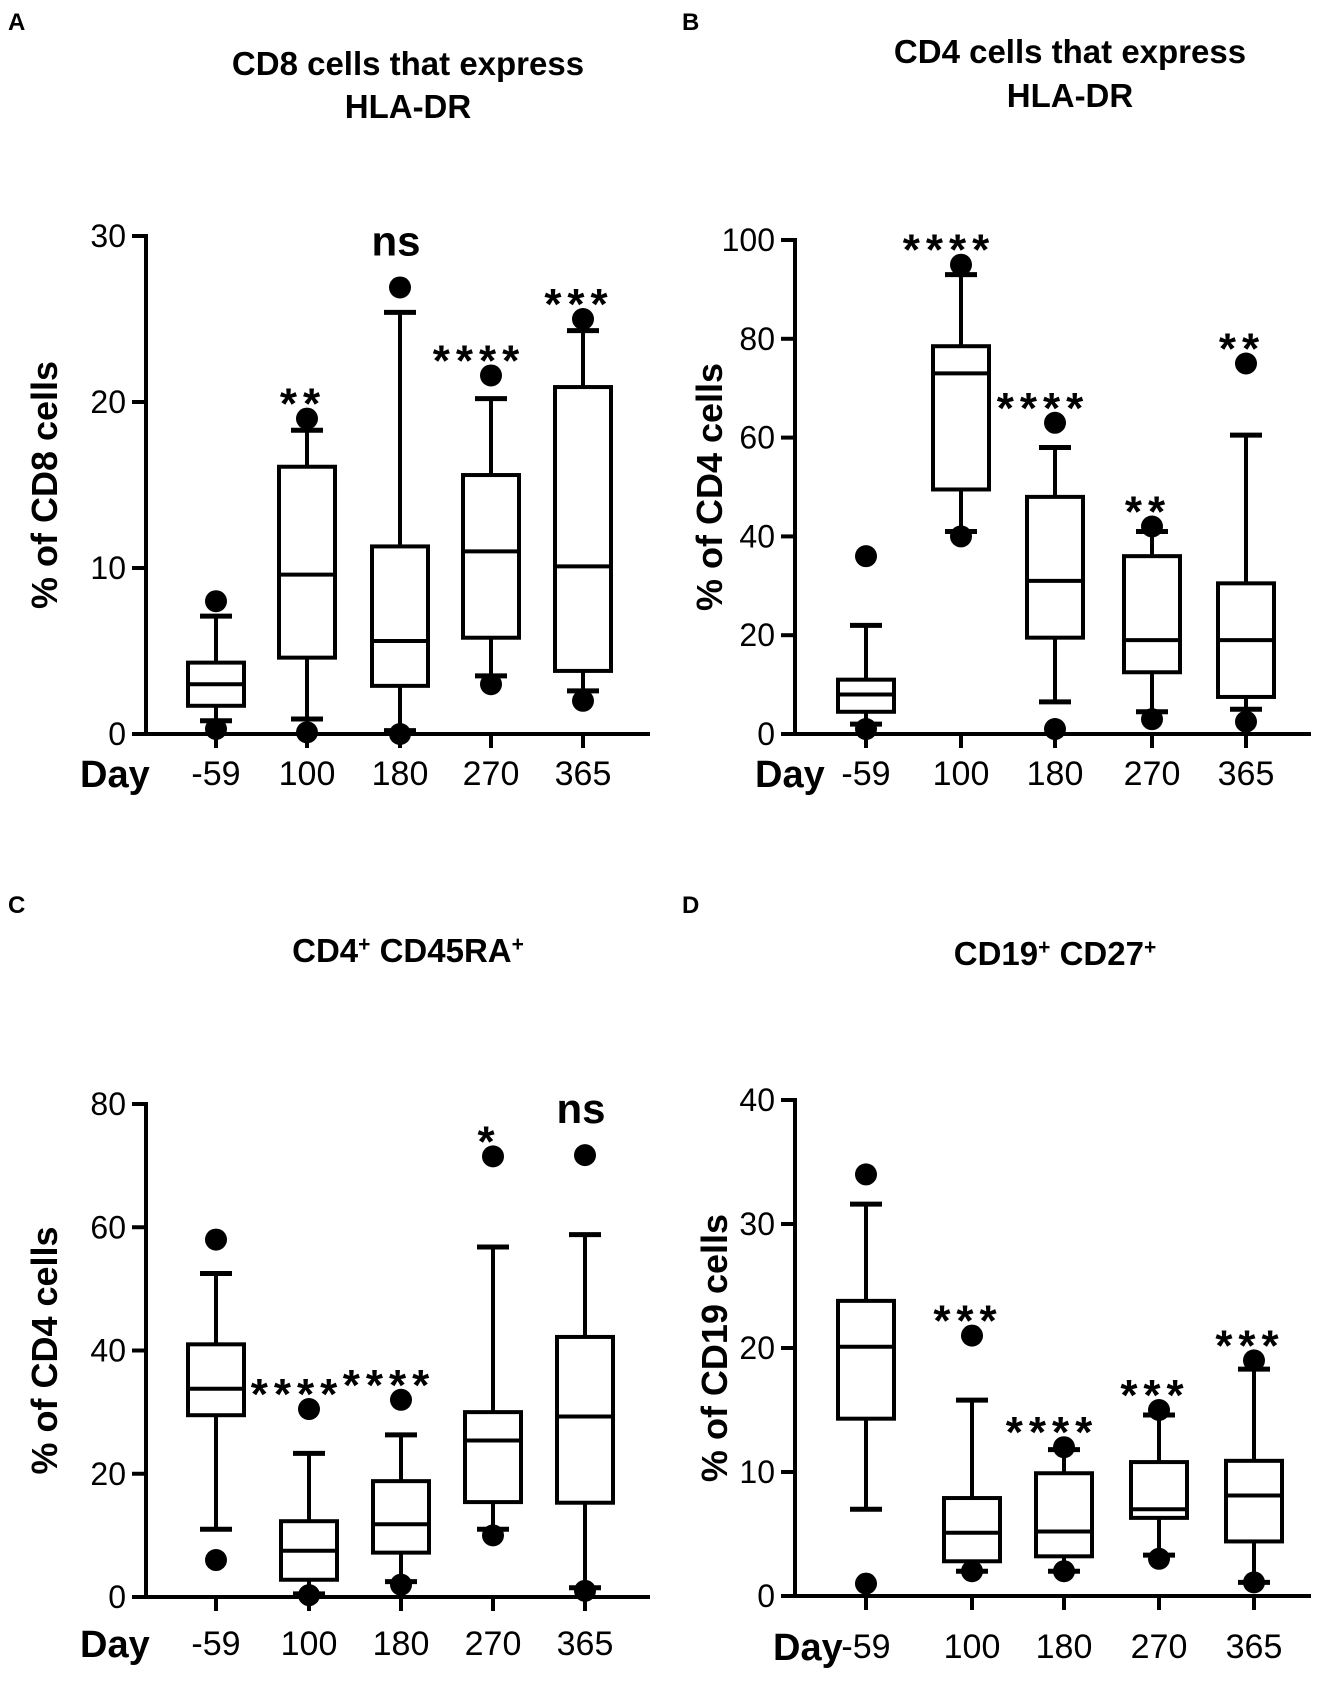  What do you see at coordinates (967, 1481) in the screenshot?
I see `box-100: 100 ***` at bounding box center [967, 1481].